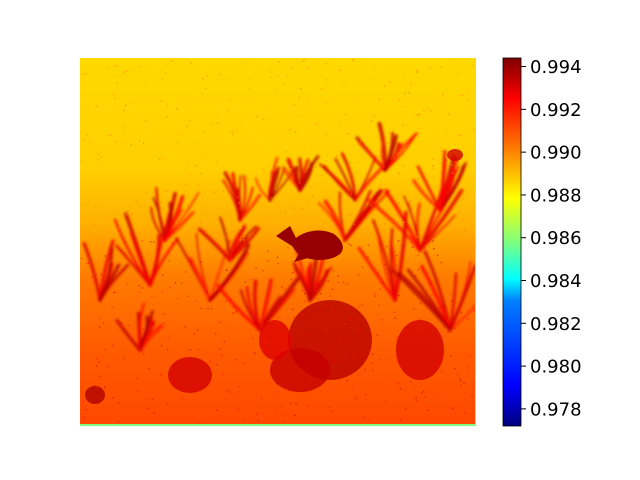 The height and width of the screenshot is (480, 640). Describe the element at coordinates (556, 153) in the screenshot. I see `colorbar-tick-label: 0.990` at that location.